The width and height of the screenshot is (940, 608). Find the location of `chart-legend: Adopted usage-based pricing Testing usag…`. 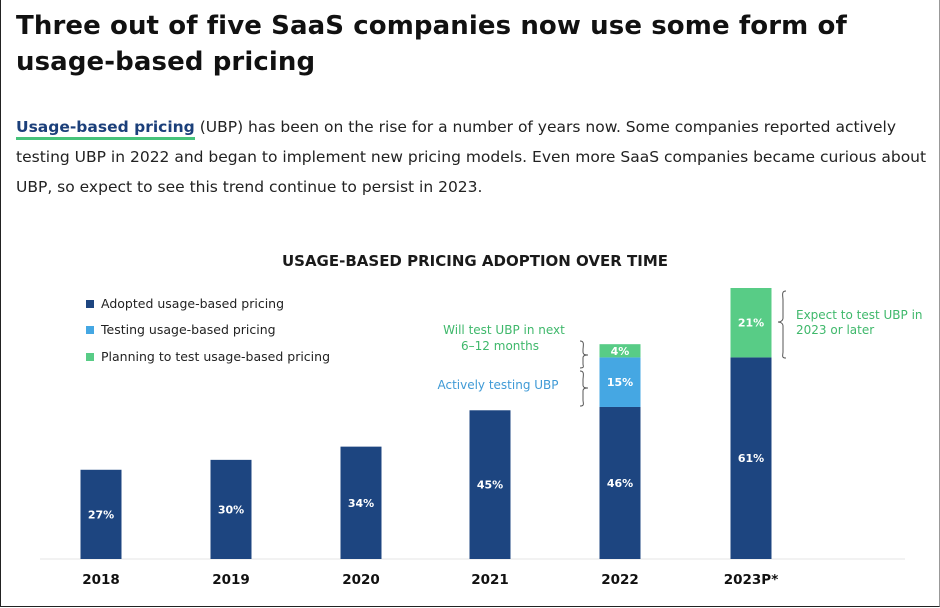

chart-legend: Adopted usage-based pricing Testing usag… is located at coordinates (208, 330).